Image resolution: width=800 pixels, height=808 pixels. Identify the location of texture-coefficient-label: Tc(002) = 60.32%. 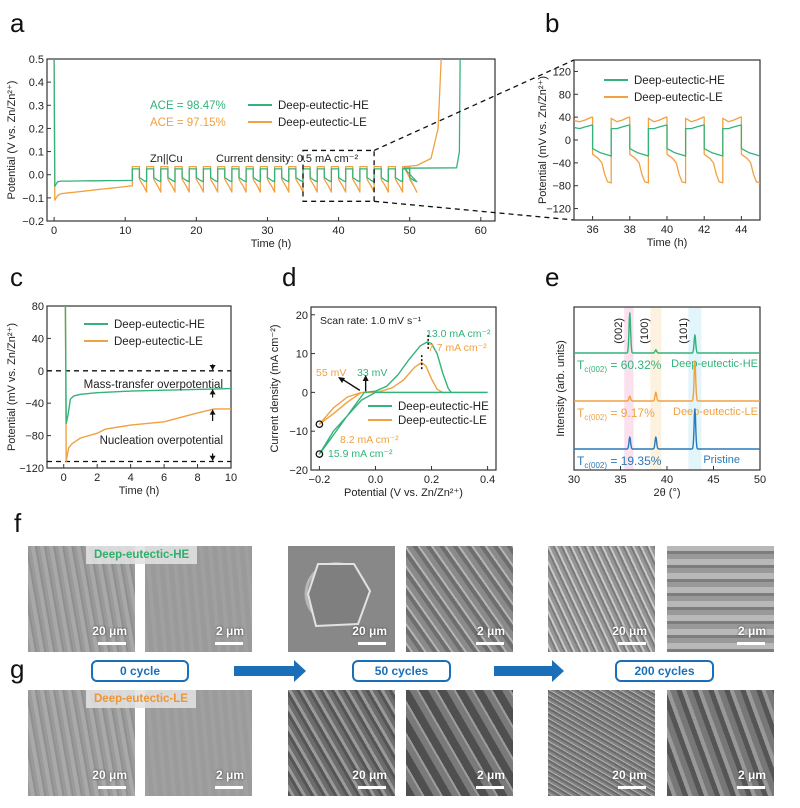
(619, 366).